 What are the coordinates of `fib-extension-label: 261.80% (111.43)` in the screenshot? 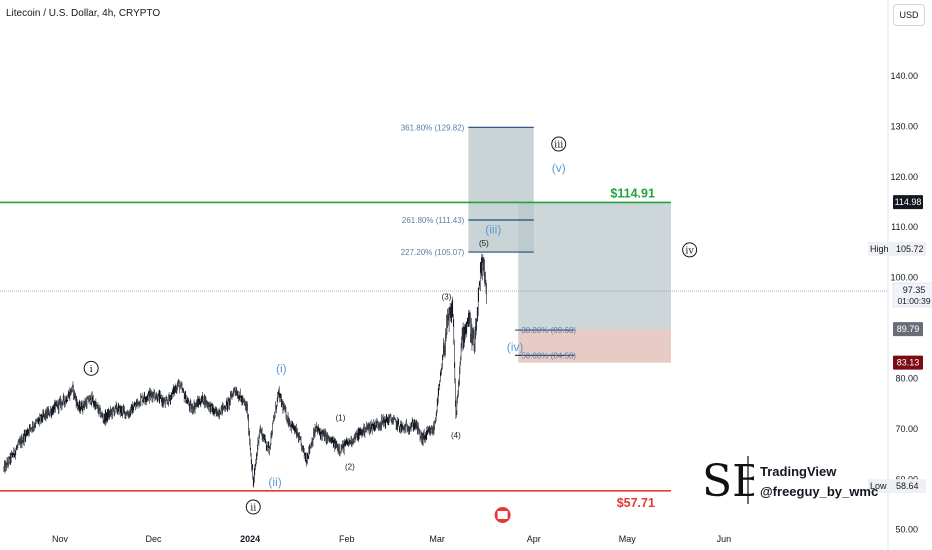 It's located at (433, 220).